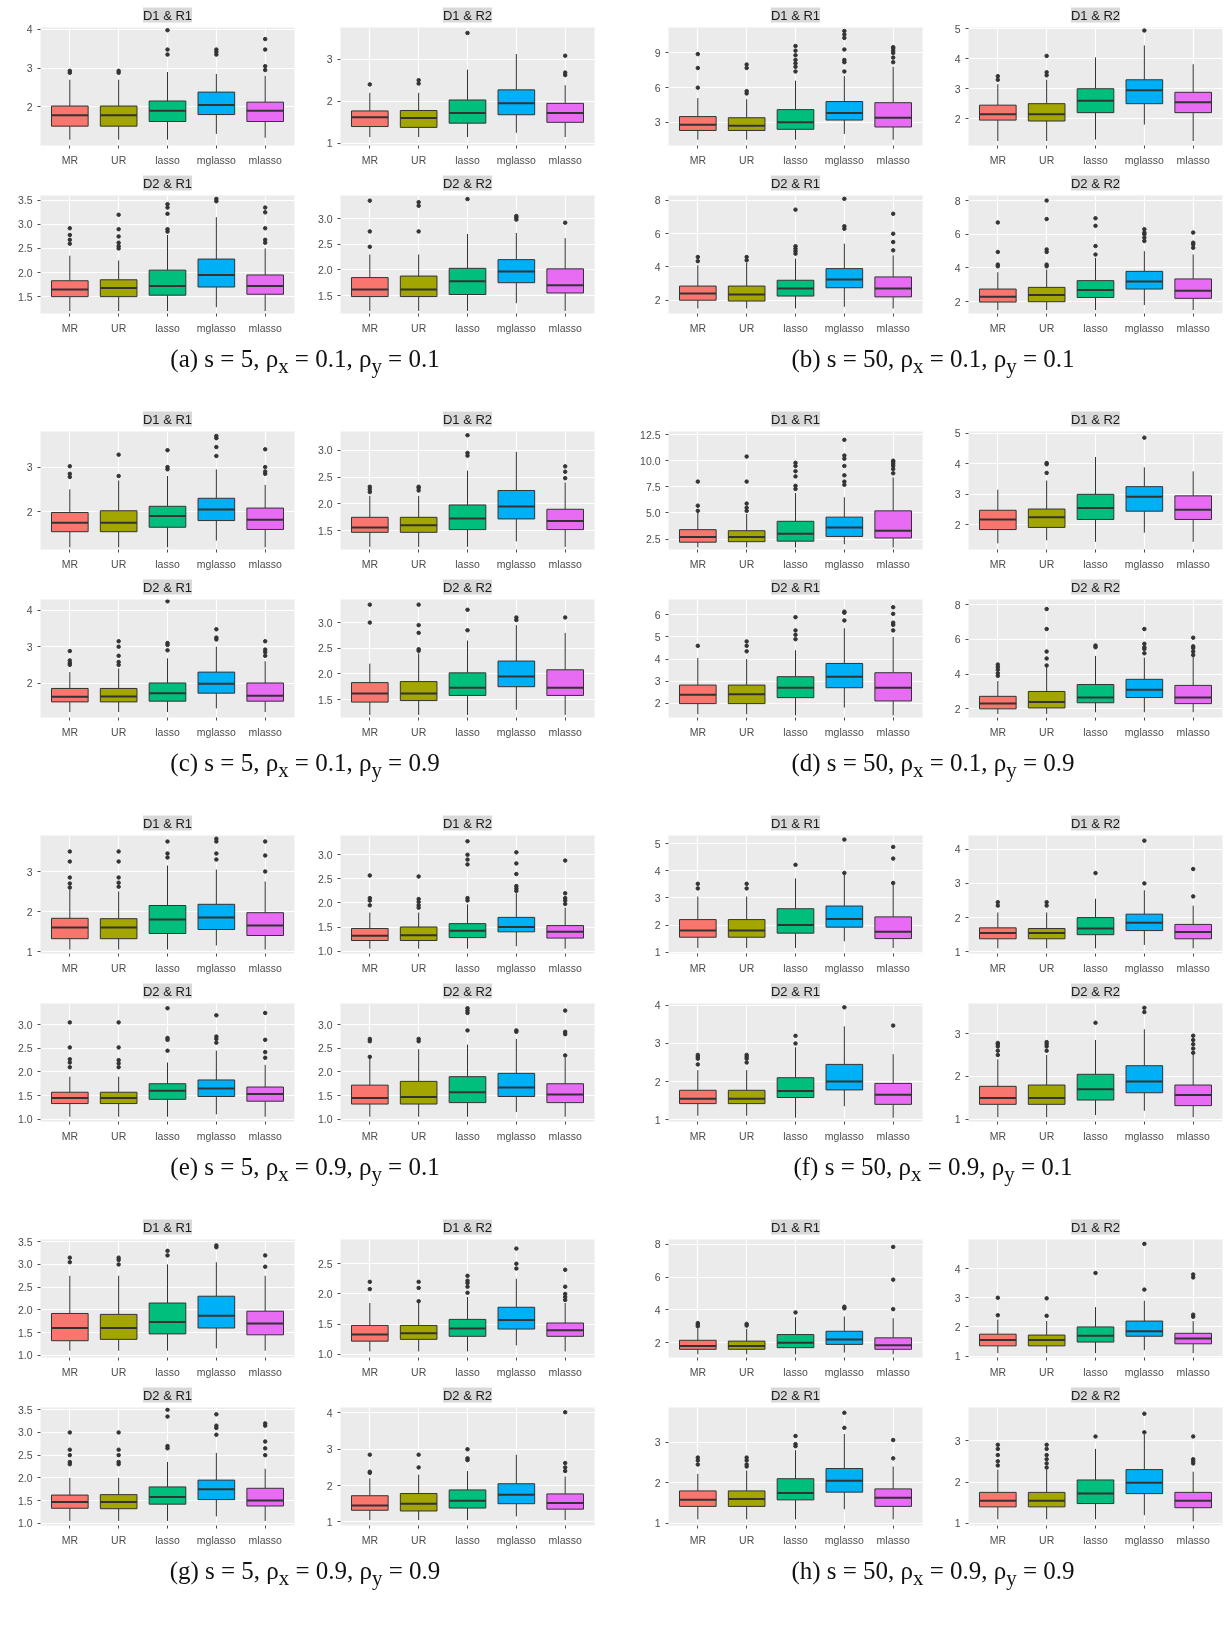 This screenshot has width=1225, height=1627. What do you see at coordinates (653, 512) in the screenshot?
I see `y-tick-label: 5.0` at bounding box center [653, 512].